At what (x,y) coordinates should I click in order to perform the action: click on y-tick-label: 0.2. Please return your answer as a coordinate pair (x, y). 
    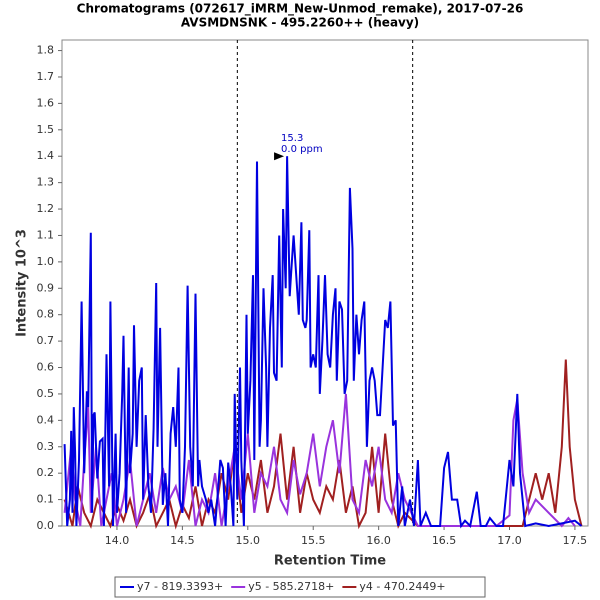
    Looking at the image, I should click on (46, 472).